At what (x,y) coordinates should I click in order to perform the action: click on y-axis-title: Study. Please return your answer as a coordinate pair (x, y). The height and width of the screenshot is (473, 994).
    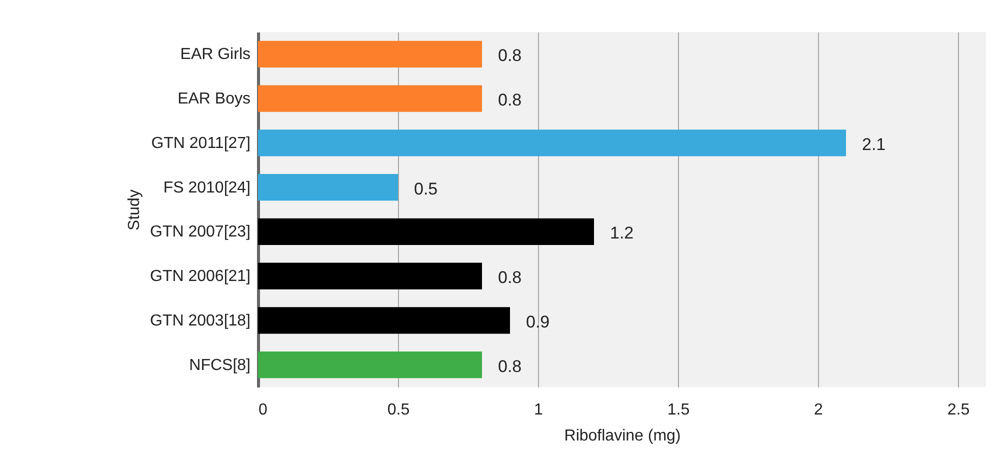
    Looking at the image, I should click on (134, 210).